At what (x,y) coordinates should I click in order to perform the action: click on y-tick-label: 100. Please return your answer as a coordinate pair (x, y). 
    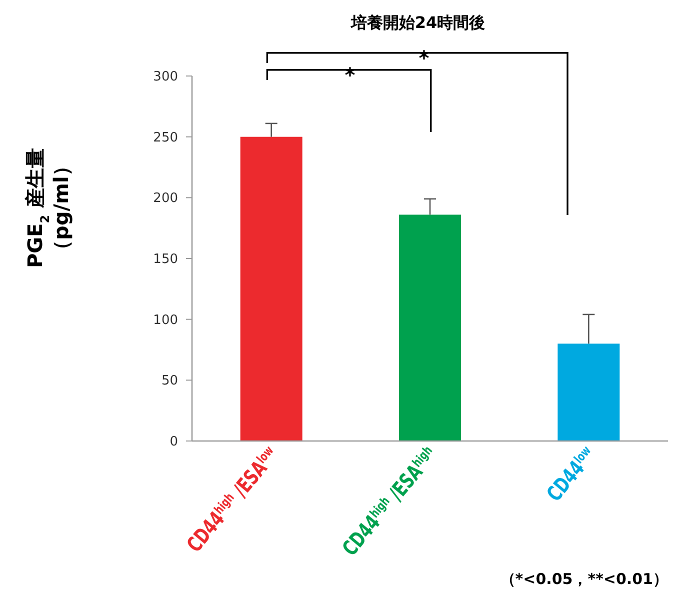
    Looking at the image, I should click on (165, 320).